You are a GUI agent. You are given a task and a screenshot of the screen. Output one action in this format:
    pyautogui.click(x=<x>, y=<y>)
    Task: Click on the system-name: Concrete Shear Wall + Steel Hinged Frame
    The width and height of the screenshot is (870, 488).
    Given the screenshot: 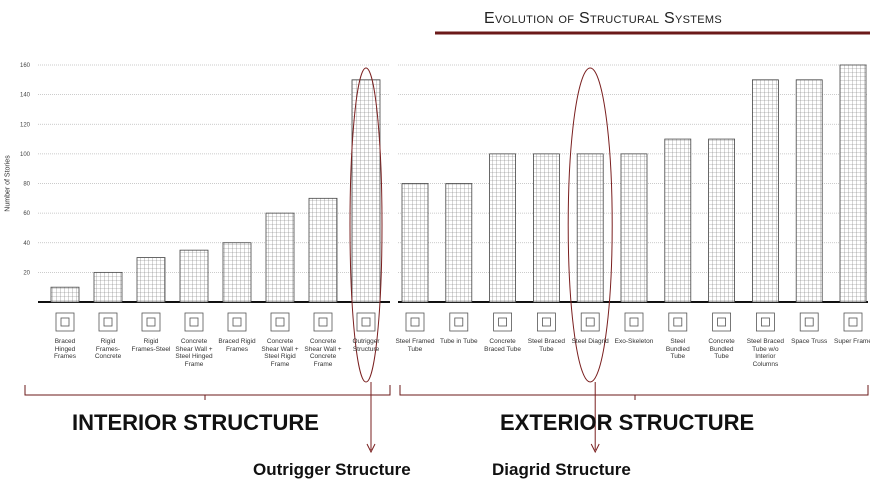 What is the action you would take?
    pyautogui.click(x=194, y=353)
    